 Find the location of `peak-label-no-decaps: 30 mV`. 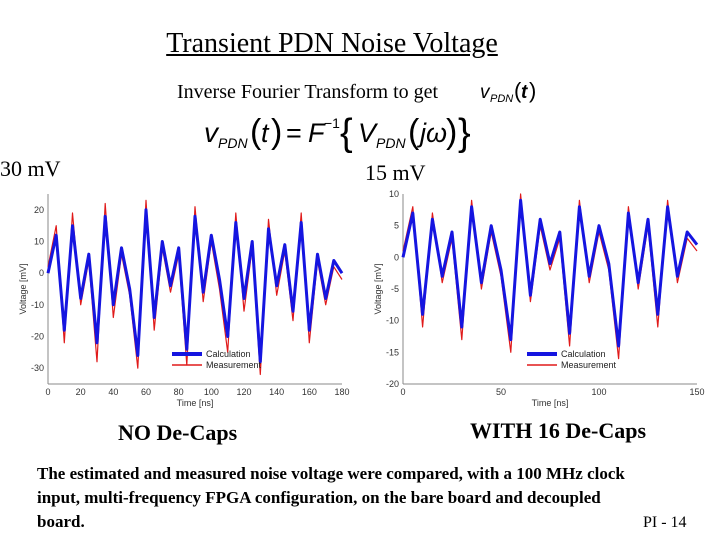

peak-label-no-decaps: 30 mV is located at coordinates (30, 168).